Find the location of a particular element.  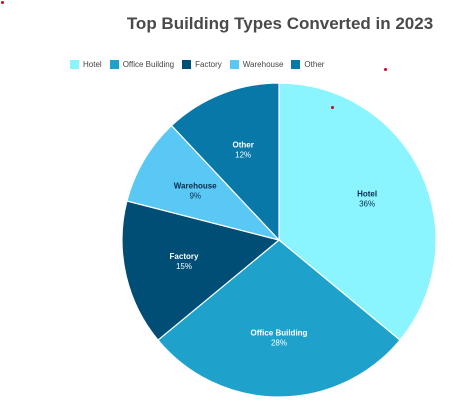

pie-slice-warehouse is located at coordinates (203, 183).